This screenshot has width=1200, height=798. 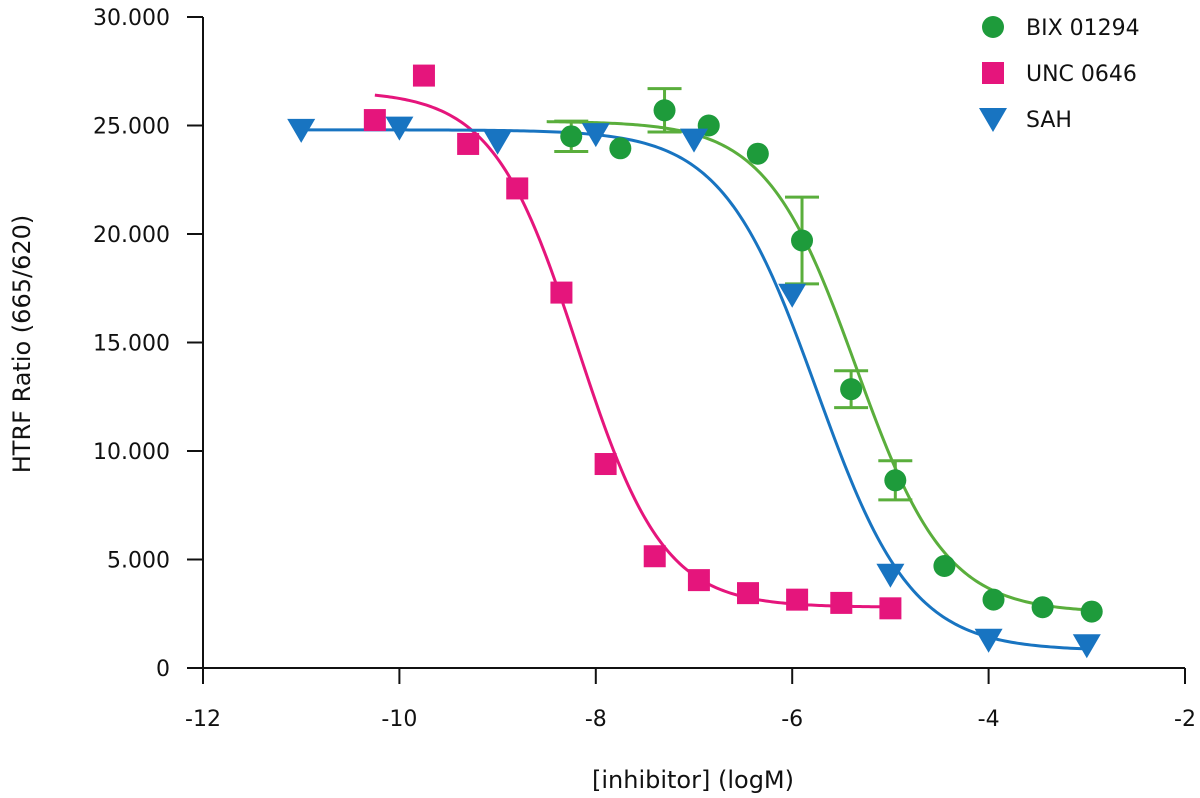 What do you see at coordinates (993, 120) in the screenshot?
I see `legend-marker-sah` at bounding box center [993, 120].